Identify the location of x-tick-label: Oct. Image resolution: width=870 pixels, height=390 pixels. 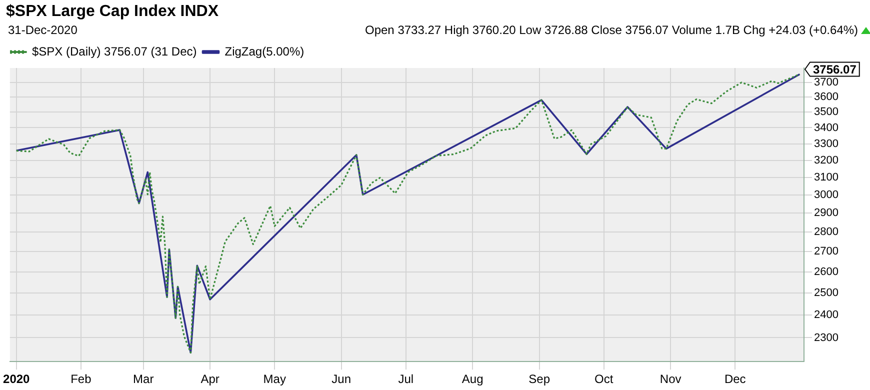
(604, 379).